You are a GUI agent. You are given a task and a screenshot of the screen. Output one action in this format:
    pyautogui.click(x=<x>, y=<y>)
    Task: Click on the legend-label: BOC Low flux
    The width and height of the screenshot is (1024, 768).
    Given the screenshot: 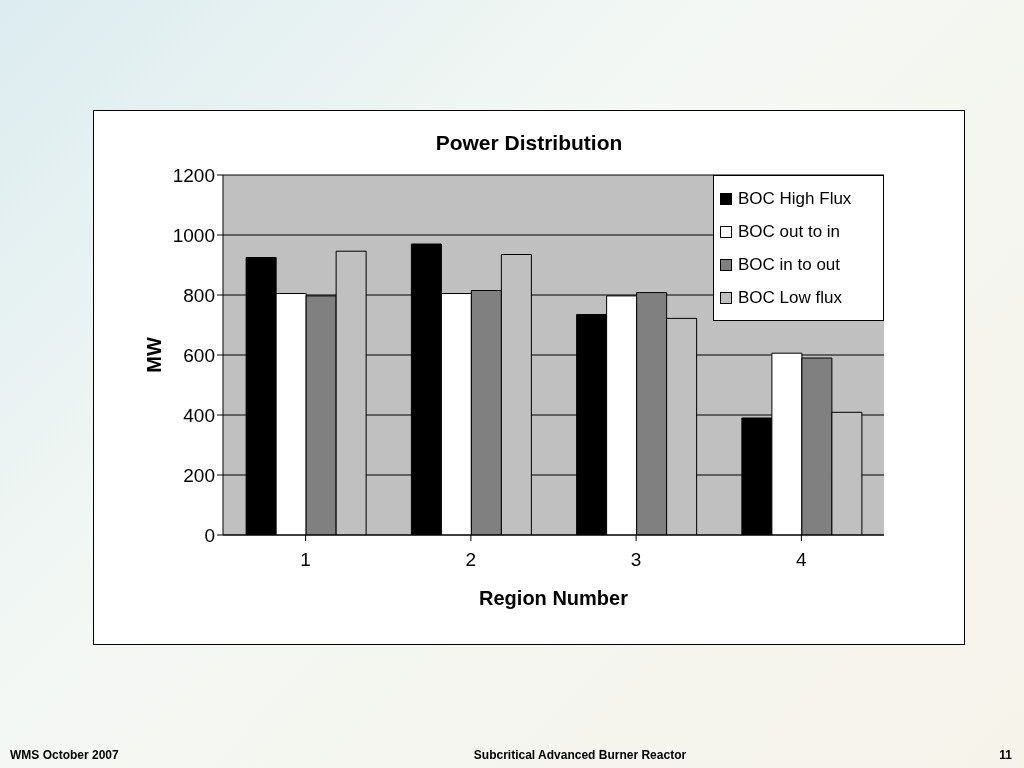 What is the action you would take?
    pyautogui.click(x=790, y=297)
    